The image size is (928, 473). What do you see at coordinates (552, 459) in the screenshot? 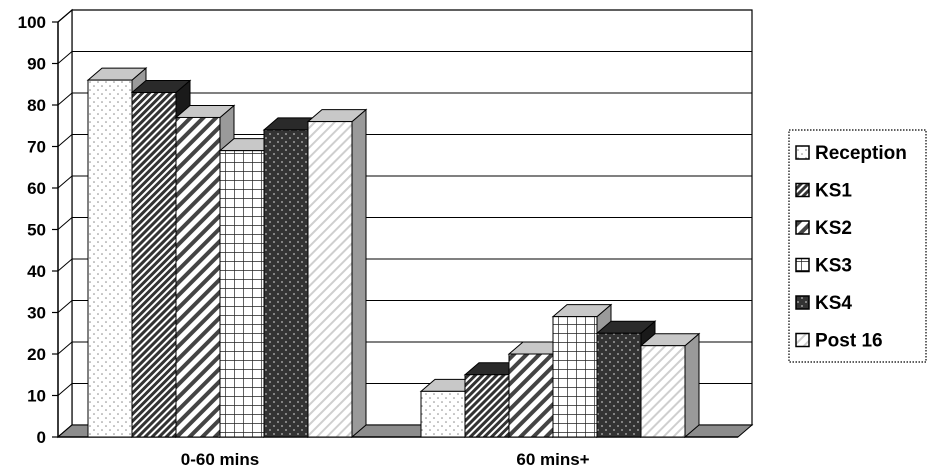
I see `x-category-label: 60 mins+` at bounding box center [552, 459].